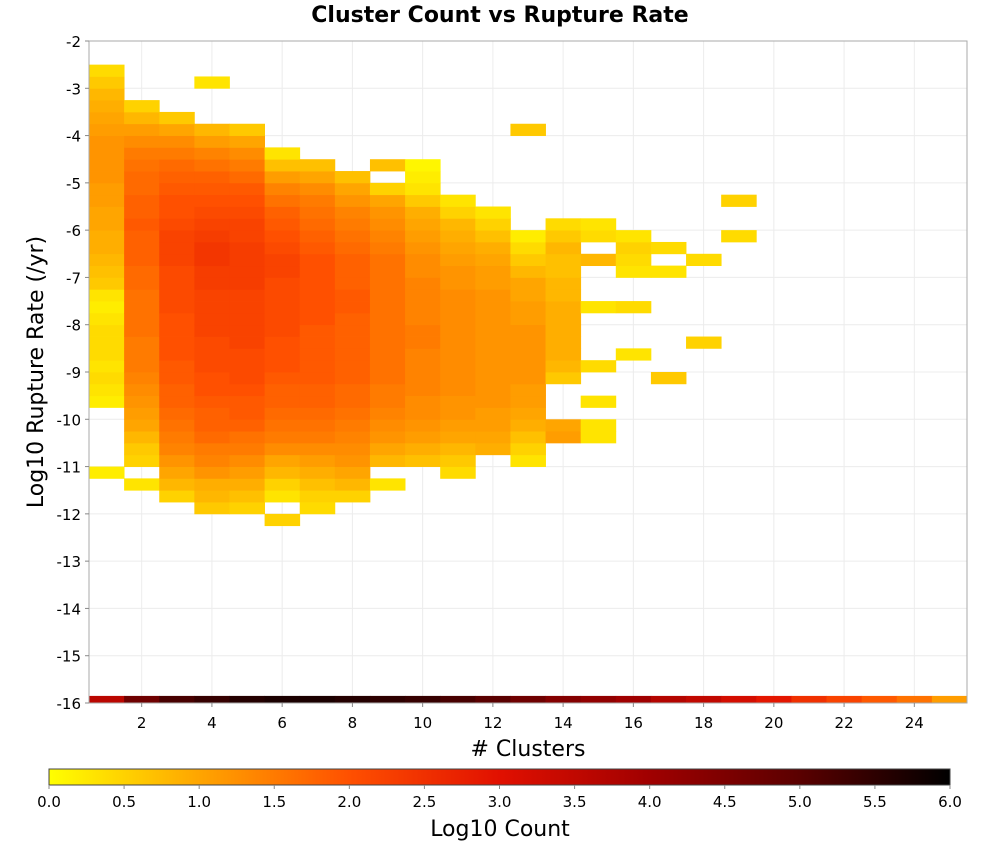  What do you see at coordinates (499, 15) in the screenshot?
I see `chart-title: Cluster Count vs Rupture Rate` at bounding box center [499, 15].